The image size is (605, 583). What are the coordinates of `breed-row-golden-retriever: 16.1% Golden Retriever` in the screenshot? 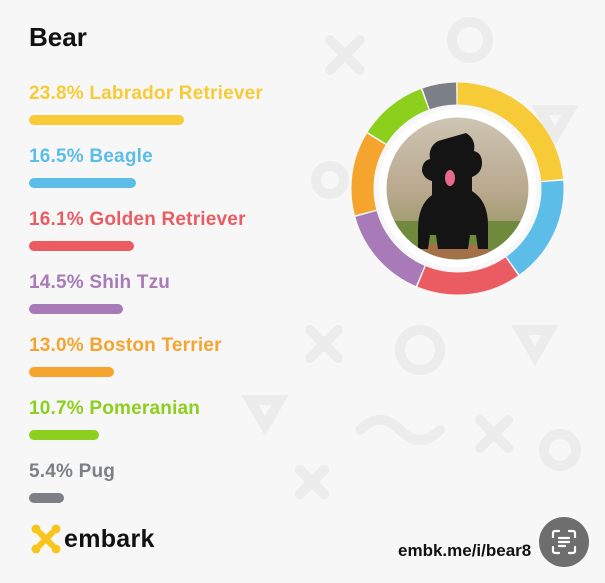 It's located at (137, 230).